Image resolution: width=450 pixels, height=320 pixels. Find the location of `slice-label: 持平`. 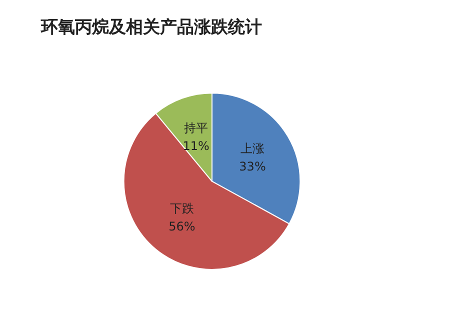

slice-label: 持平 is located at coordinates (196, 127).